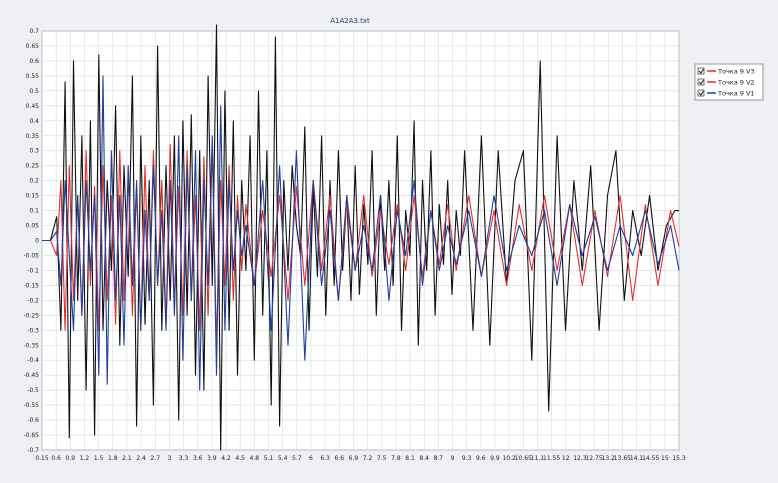 This screenshot has width=778, height=483. Describe the element at coordinates (297, 458) in the screenshot. I see `x-tick-label: 5.7` at that location.